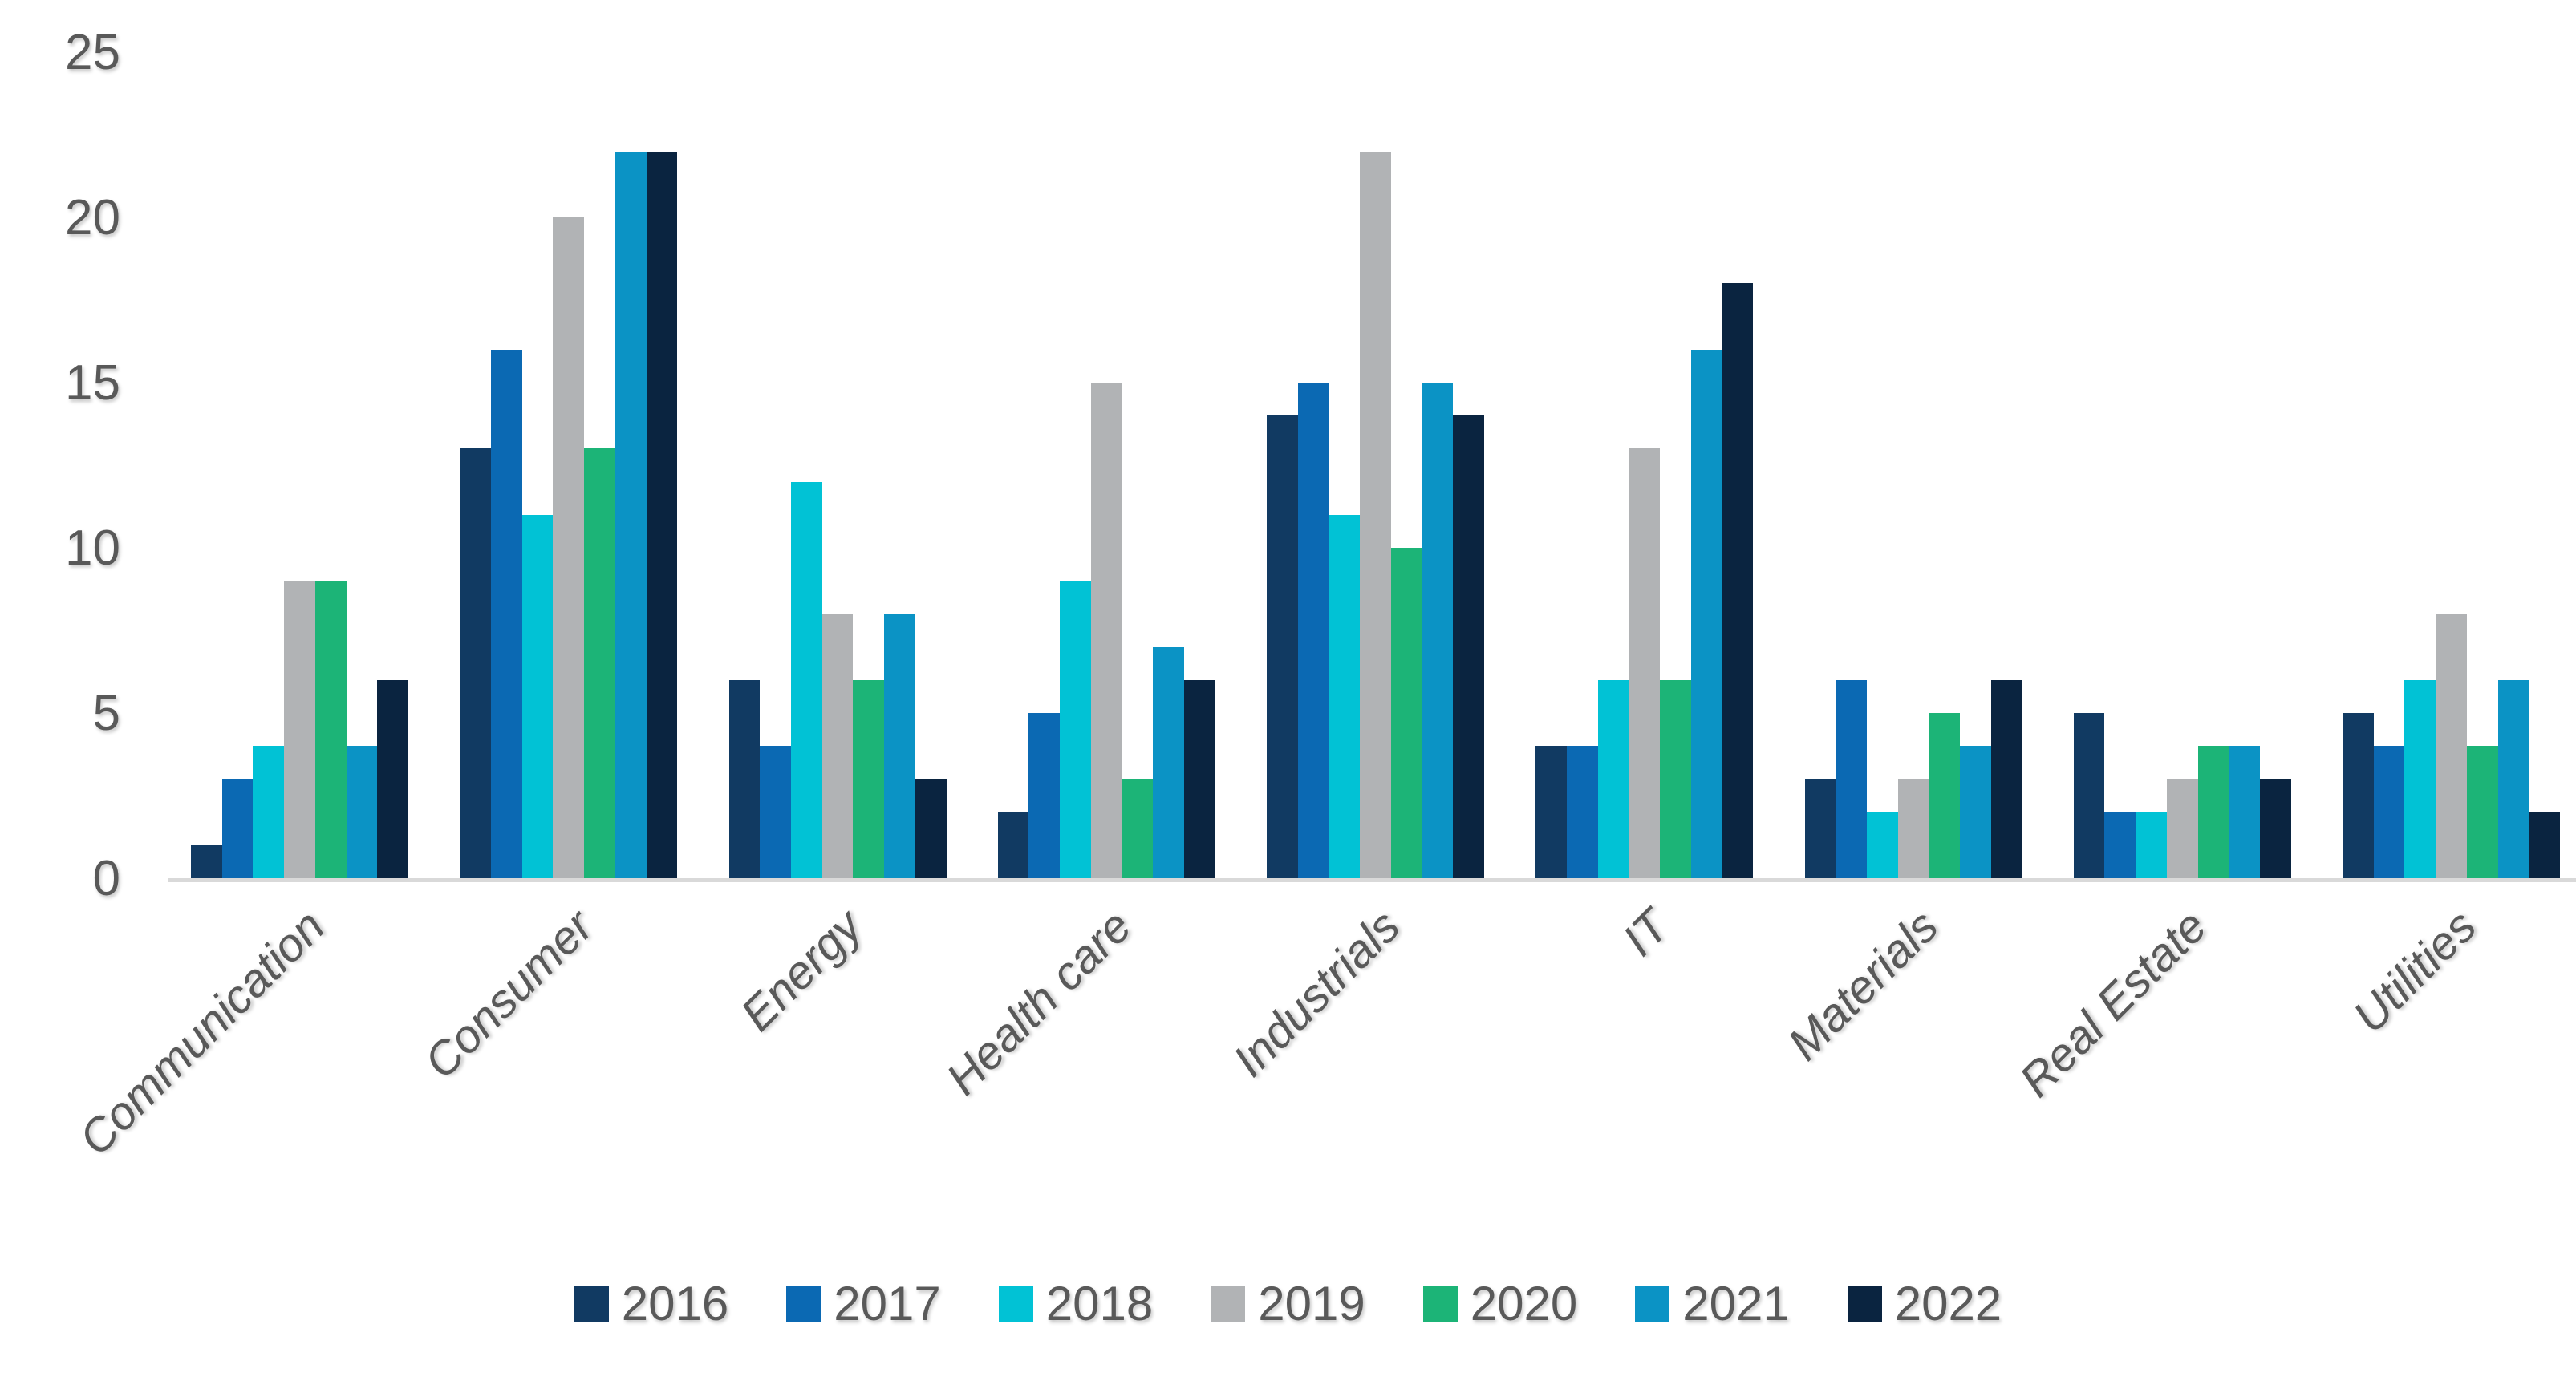 The height and width of the screenshot is (1373, 2576). What do you see at coordinates (1524, 1303) in the screenshot?
I see `legend-label: 2020` at bounding box center [1524, 1303].